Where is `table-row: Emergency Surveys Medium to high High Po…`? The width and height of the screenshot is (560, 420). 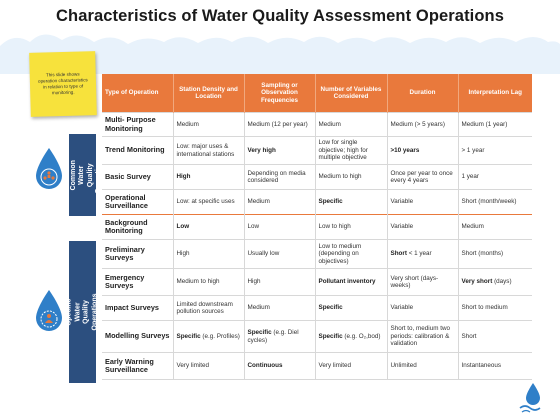
table-row: Emergency Surveys Medium to high High Po… is located at coordinates (317, 282).